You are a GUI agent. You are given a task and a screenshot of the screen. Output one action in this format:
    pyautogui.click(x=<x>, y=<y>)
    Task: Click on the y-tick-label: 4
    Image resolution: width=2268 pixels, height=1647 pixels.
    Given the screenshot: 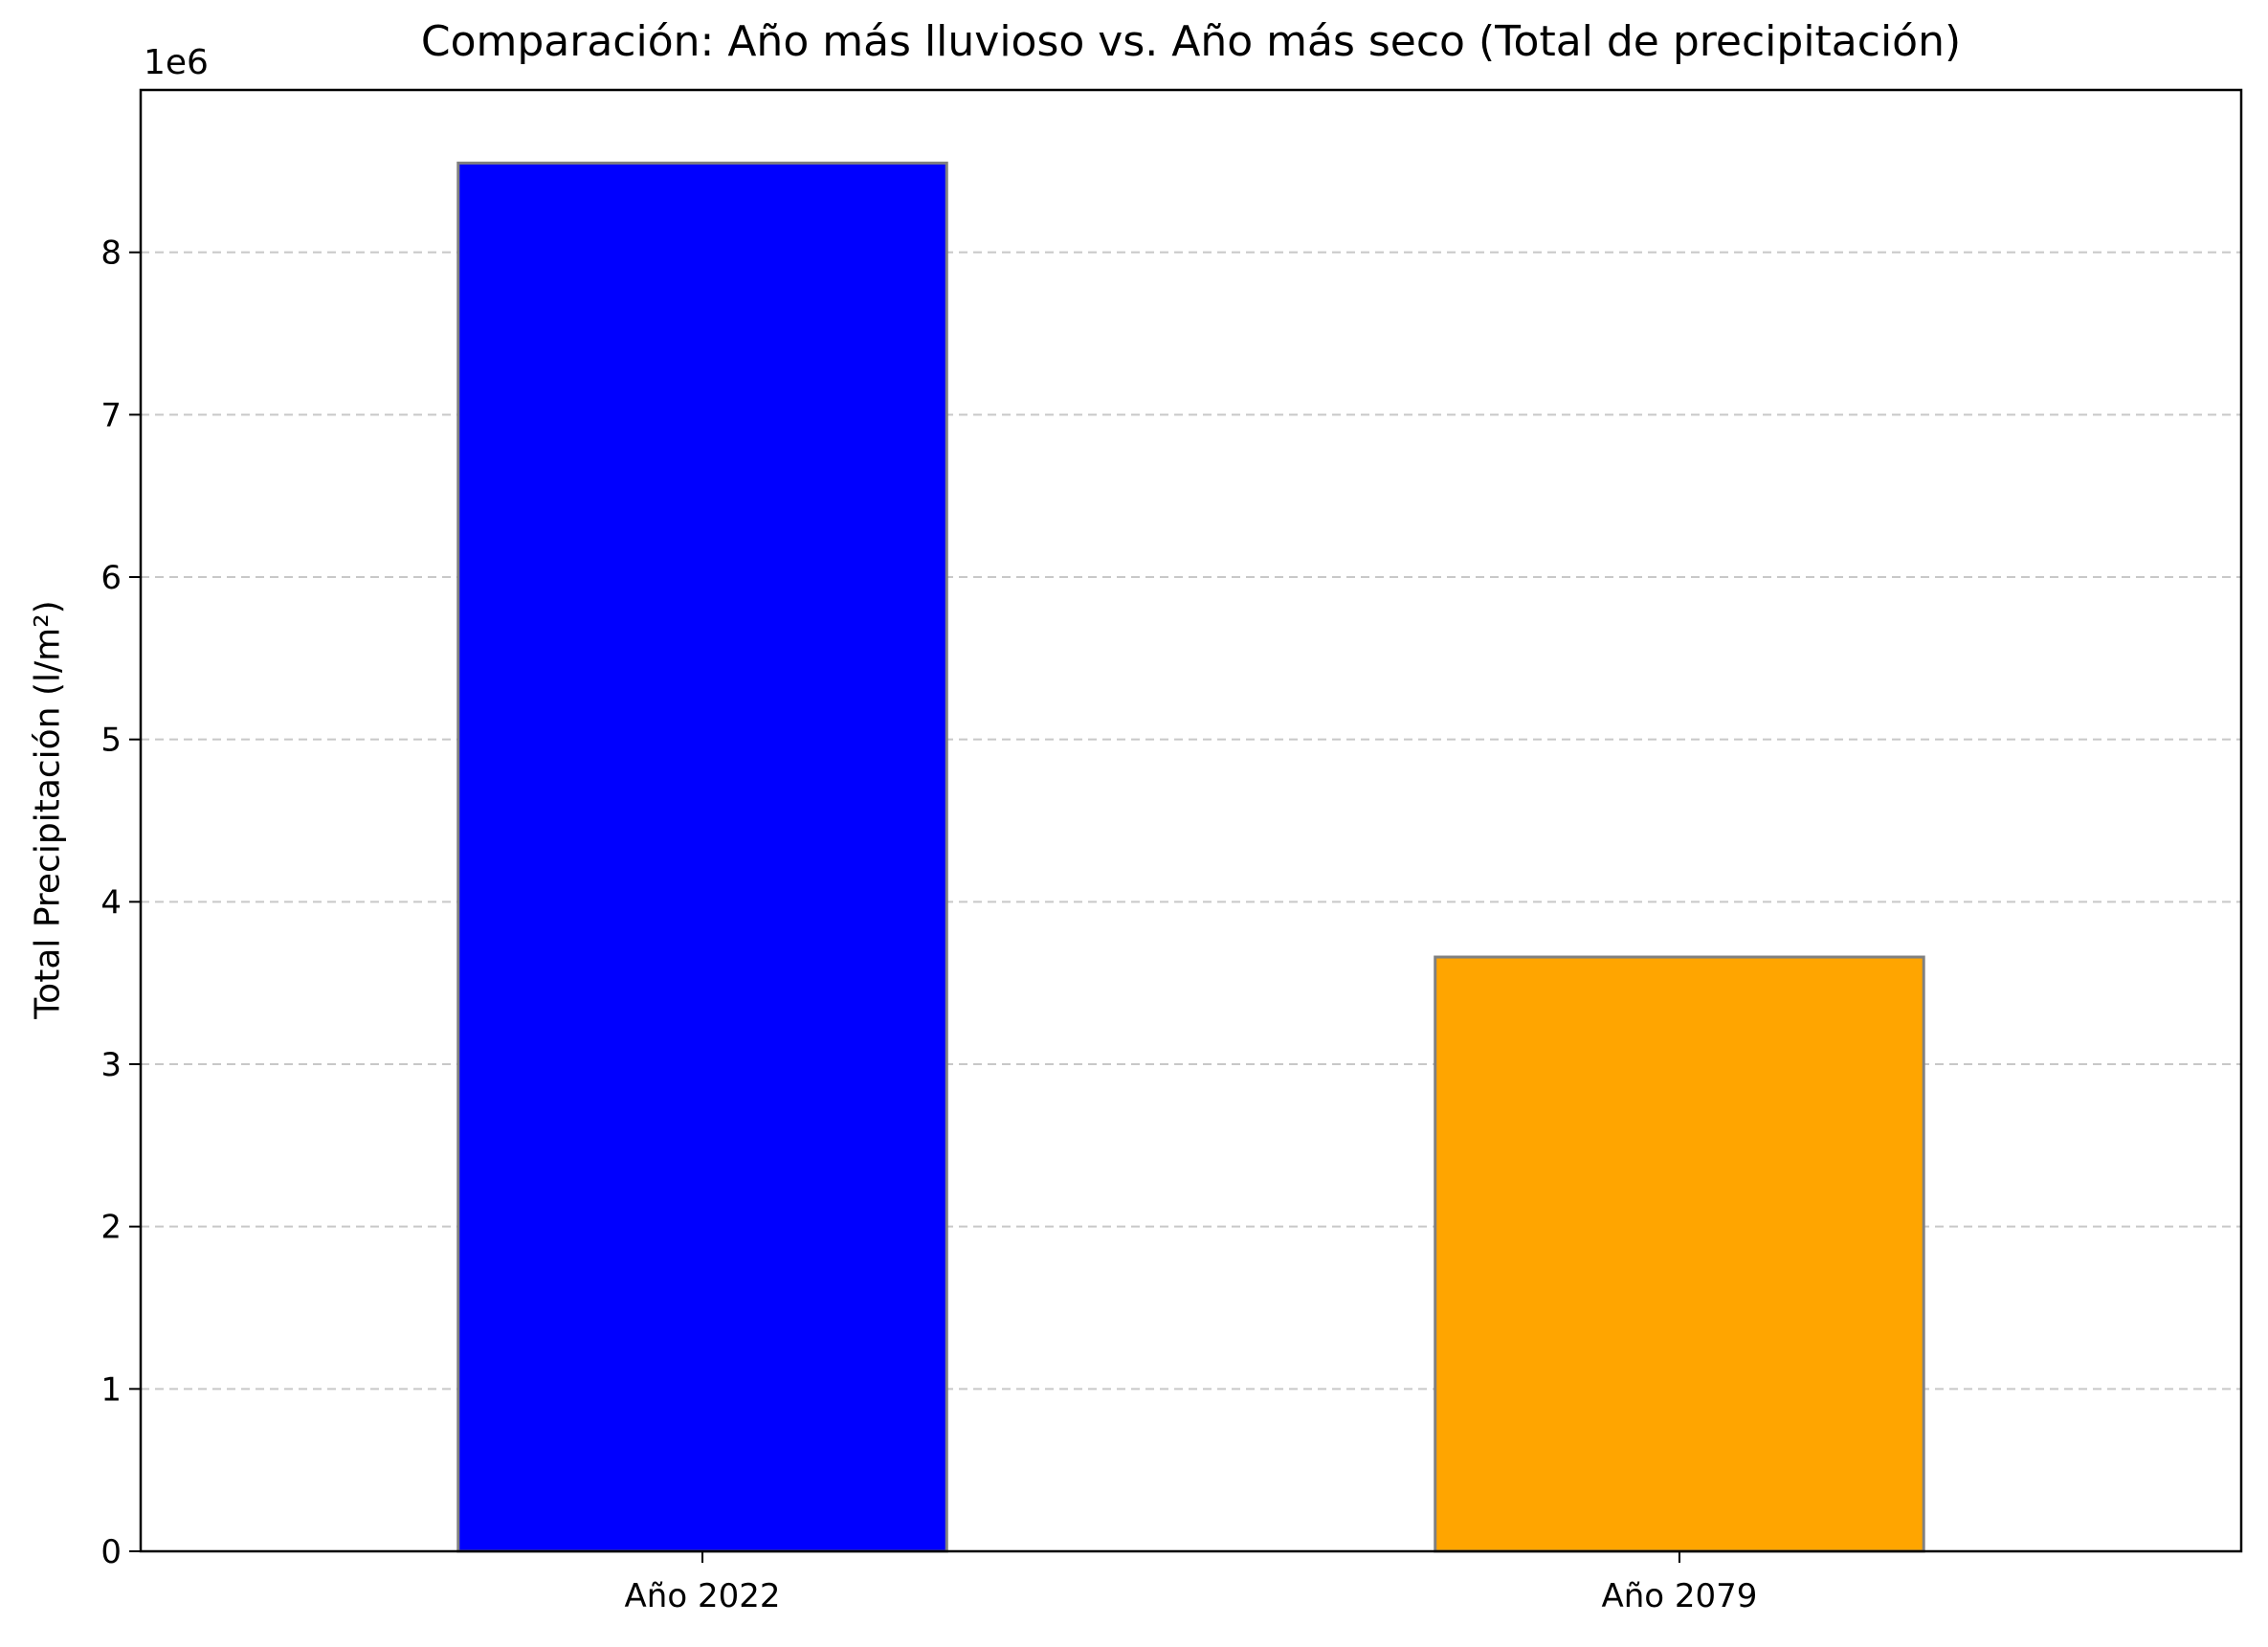 What is the action you would take?
    pyautogui.click(x=111, y=902)
    